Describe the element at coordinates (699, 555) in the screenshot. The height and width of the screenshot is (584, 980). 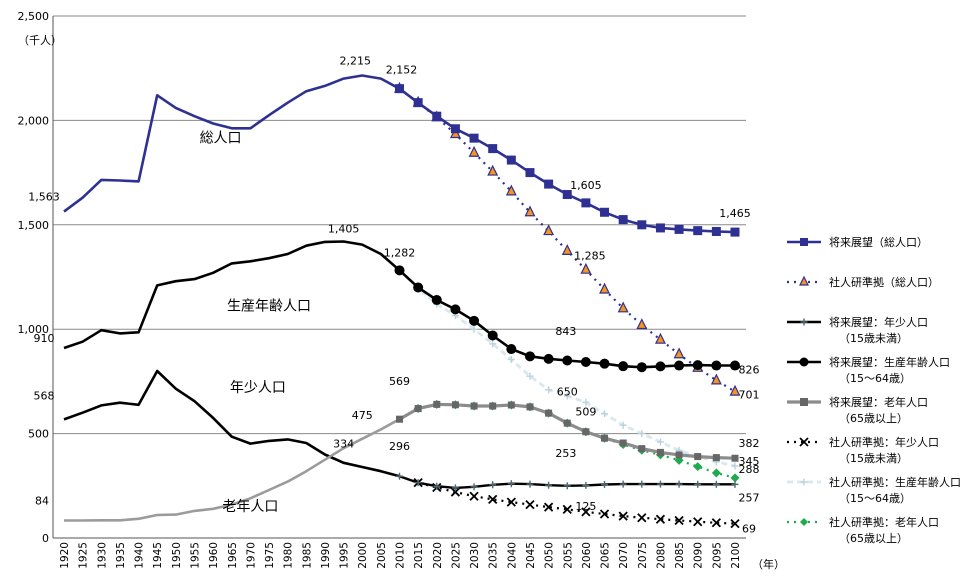
I see `x-tick-label: 2090` at that location.